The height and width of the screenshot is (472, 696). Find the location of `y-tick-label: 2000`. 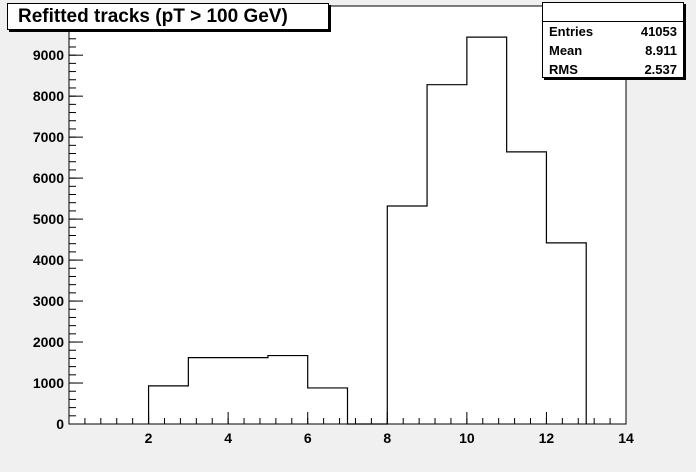

y-tick-label: 2000 is located at coordinates (48, 342).